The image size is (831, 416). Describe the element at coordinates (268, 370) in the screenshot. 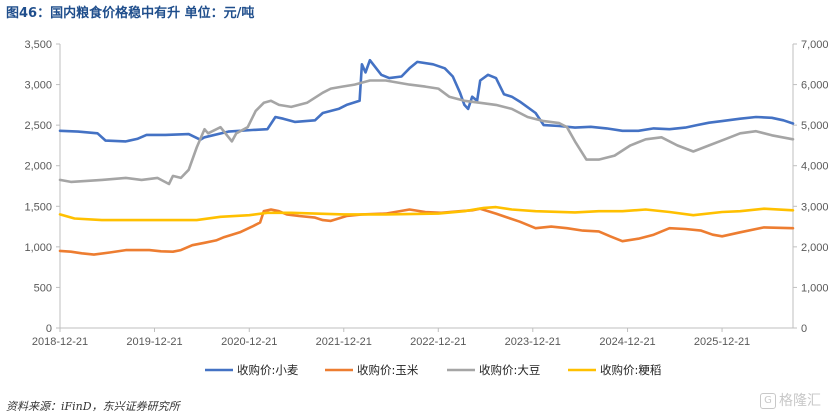

I see `legend-label-1: 收购价:小麦` at that location.